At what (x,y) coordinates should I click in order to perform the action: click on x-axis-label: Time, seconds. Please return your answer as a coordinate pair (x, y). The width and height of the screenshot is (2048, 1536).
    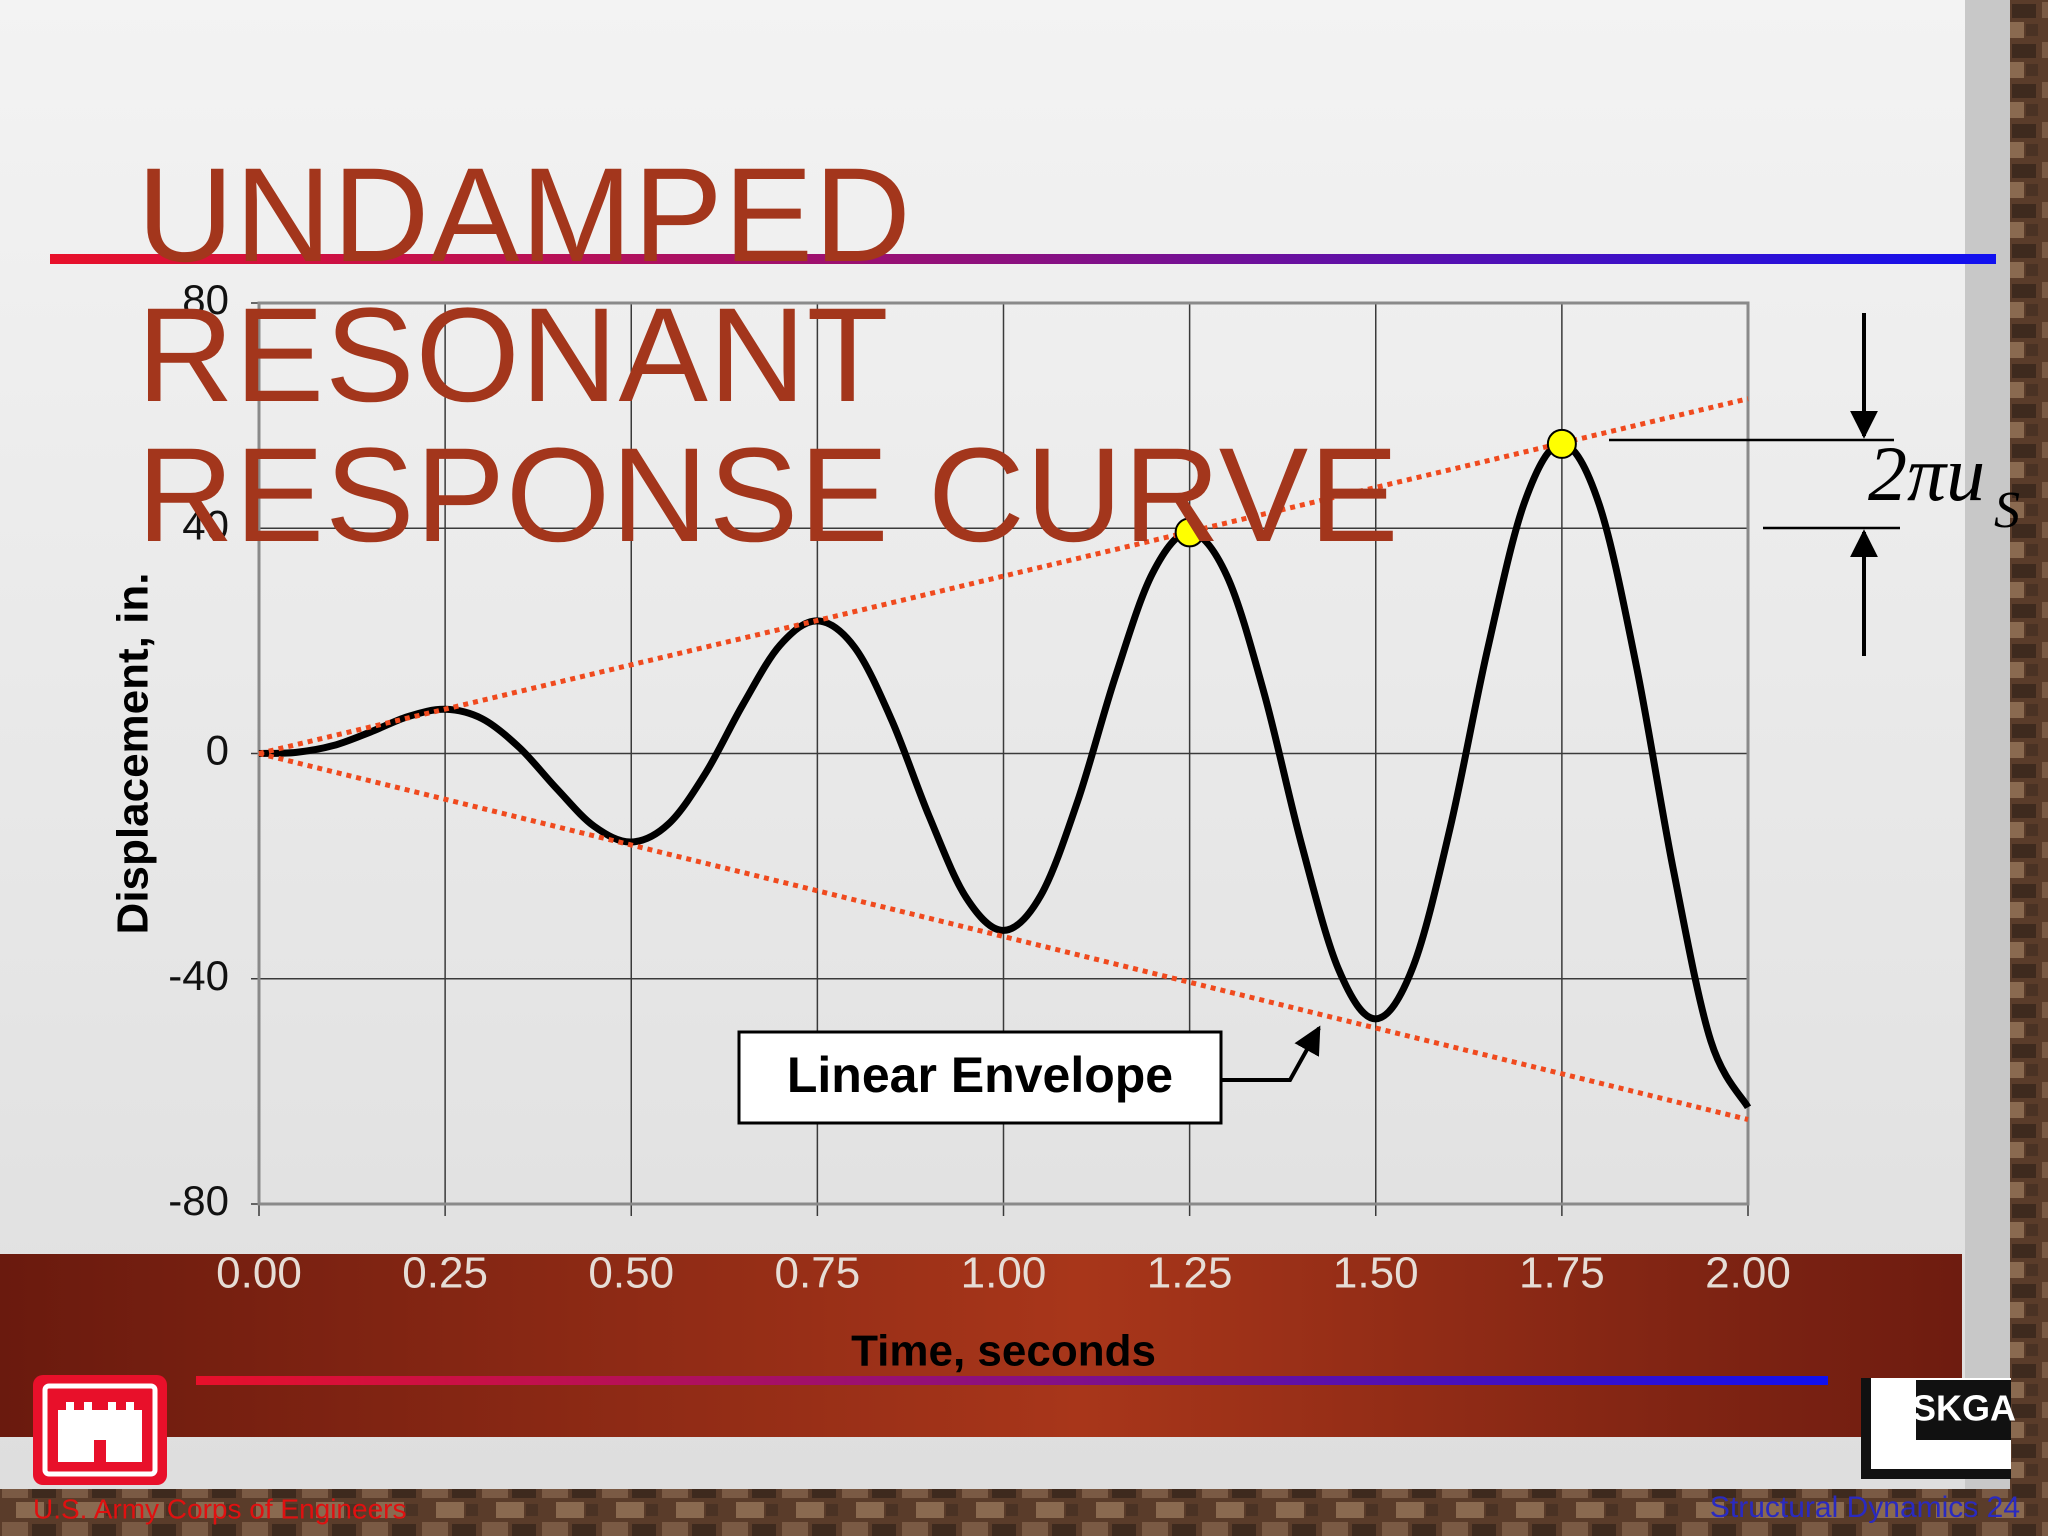
    Looking at the image, I should click on (1003, 1351).